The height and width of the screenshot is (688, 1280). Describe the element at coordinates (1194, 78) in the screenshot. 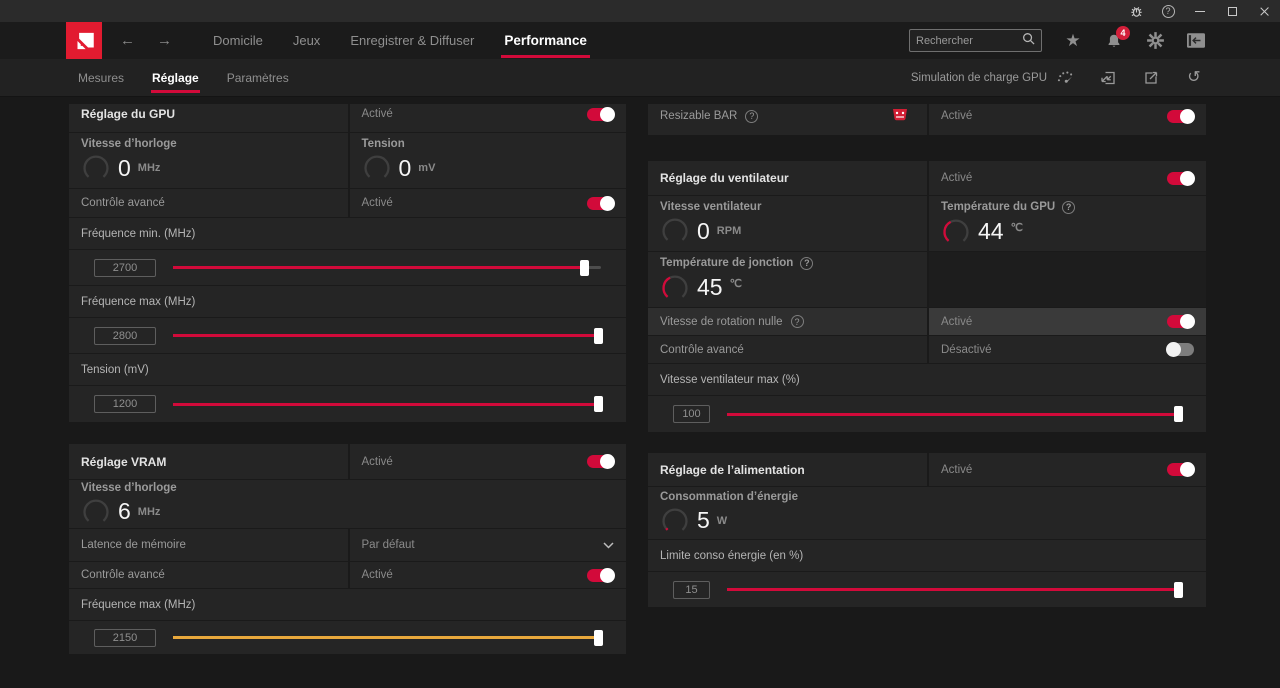

I see `reset-icon` at that location.